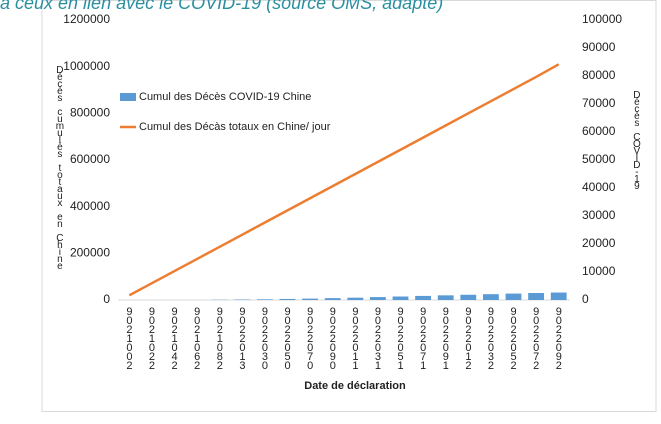 This screenshot has height=424, width=661. What do you see at coordinates (514, 337) in the screenshot?
I see `x-tick-label: 9022052` at bounding box center [514, 337].